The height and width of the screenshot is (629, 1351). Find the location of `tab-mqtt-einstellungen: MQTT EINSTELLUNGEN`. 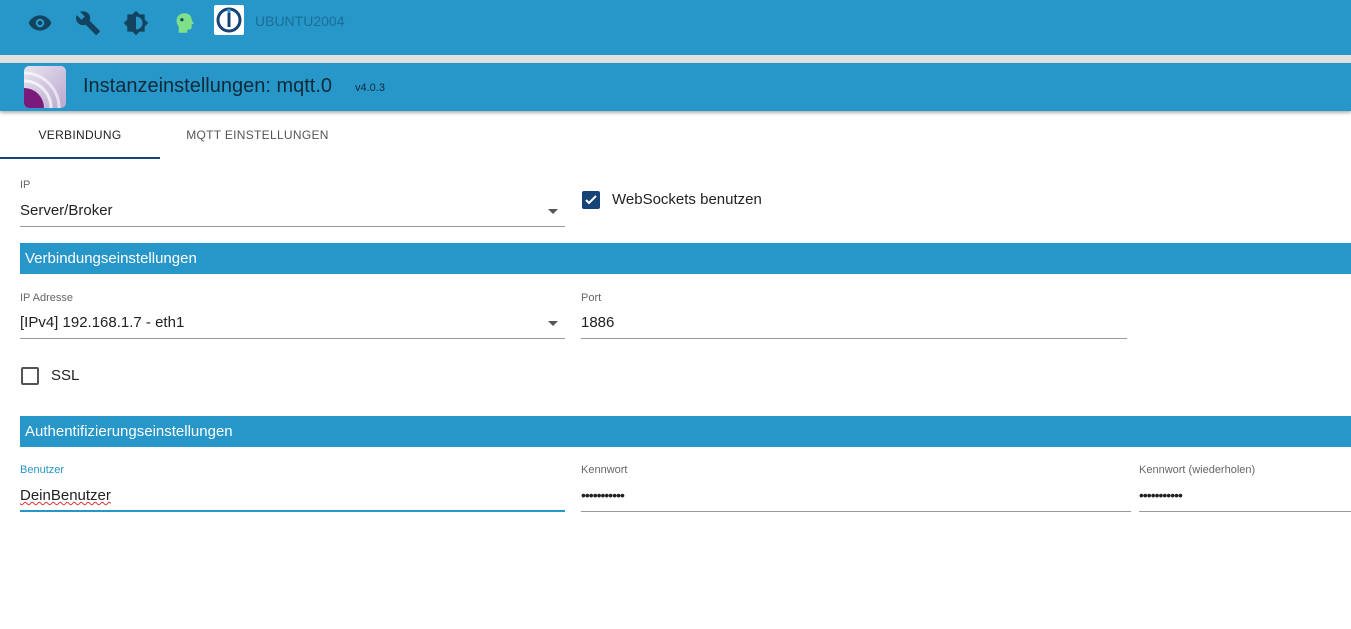

tab-mqtt-einstellungen: MQTT EINSTELLUNGEN is located at coordinates (257, 135).